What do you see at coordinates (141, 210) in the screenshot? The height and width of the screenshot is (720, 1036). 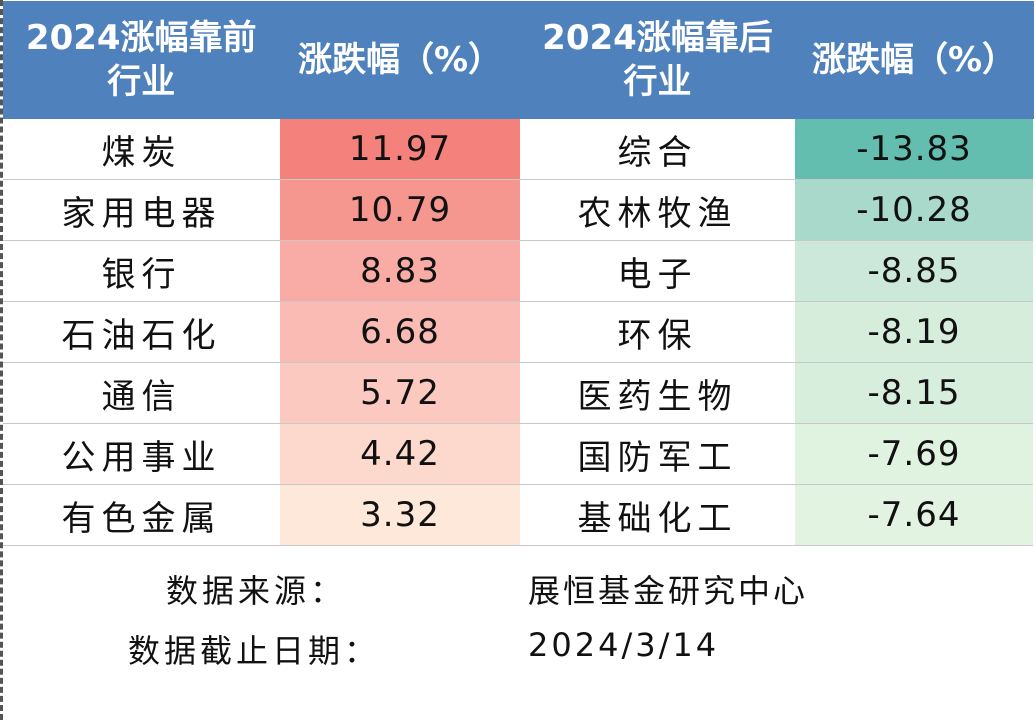 I see `top-industry-cell: 家用电器` at bounding box center [141, 210].